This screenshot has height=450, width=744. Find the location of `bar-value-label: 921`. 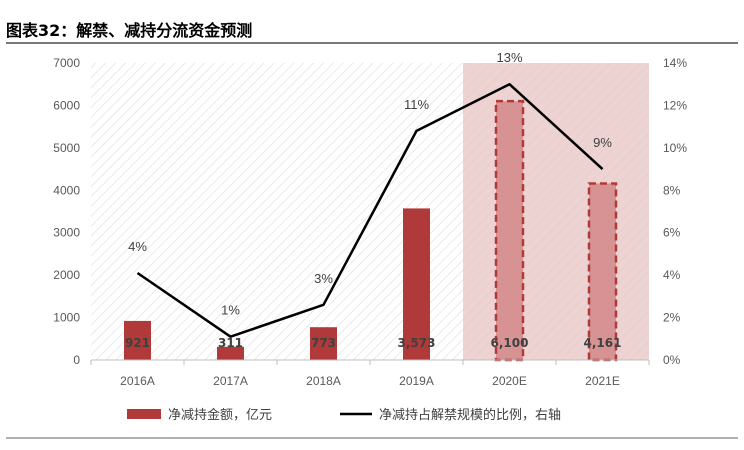

bar-value-label: 921 is located at coordinates (137, 343).